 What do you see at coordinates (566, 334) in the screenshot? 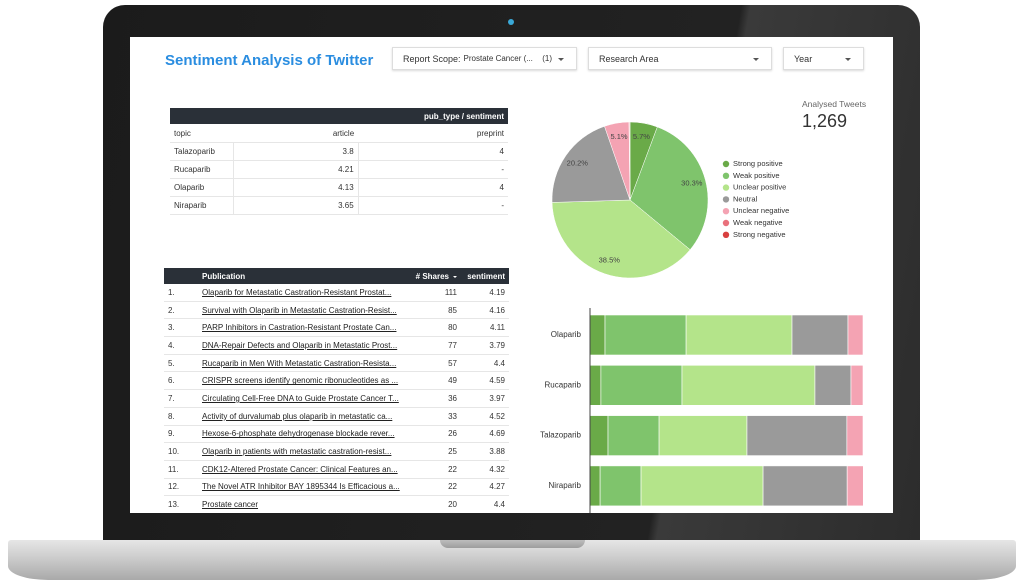
I see `y-tick-label: Olaparib` at bounding box center [566, 334].